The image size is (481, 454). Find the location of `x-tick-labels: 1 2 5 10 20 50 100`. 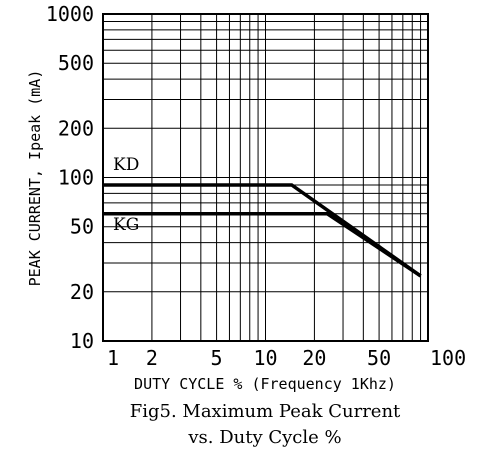

x-tick-labels: 1 2 5 10 20 50 100 is located at coordinates (286, 358).